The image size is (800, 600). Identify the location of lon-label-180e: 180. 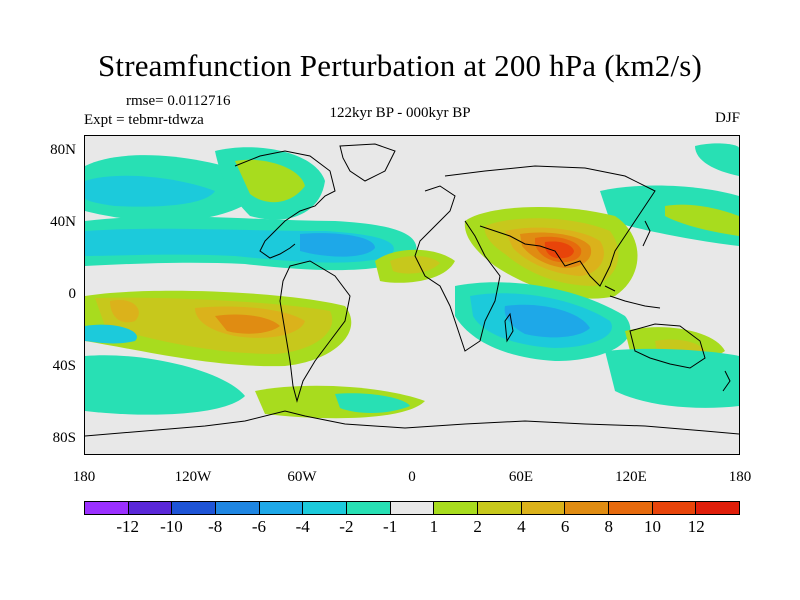
(740, 477).